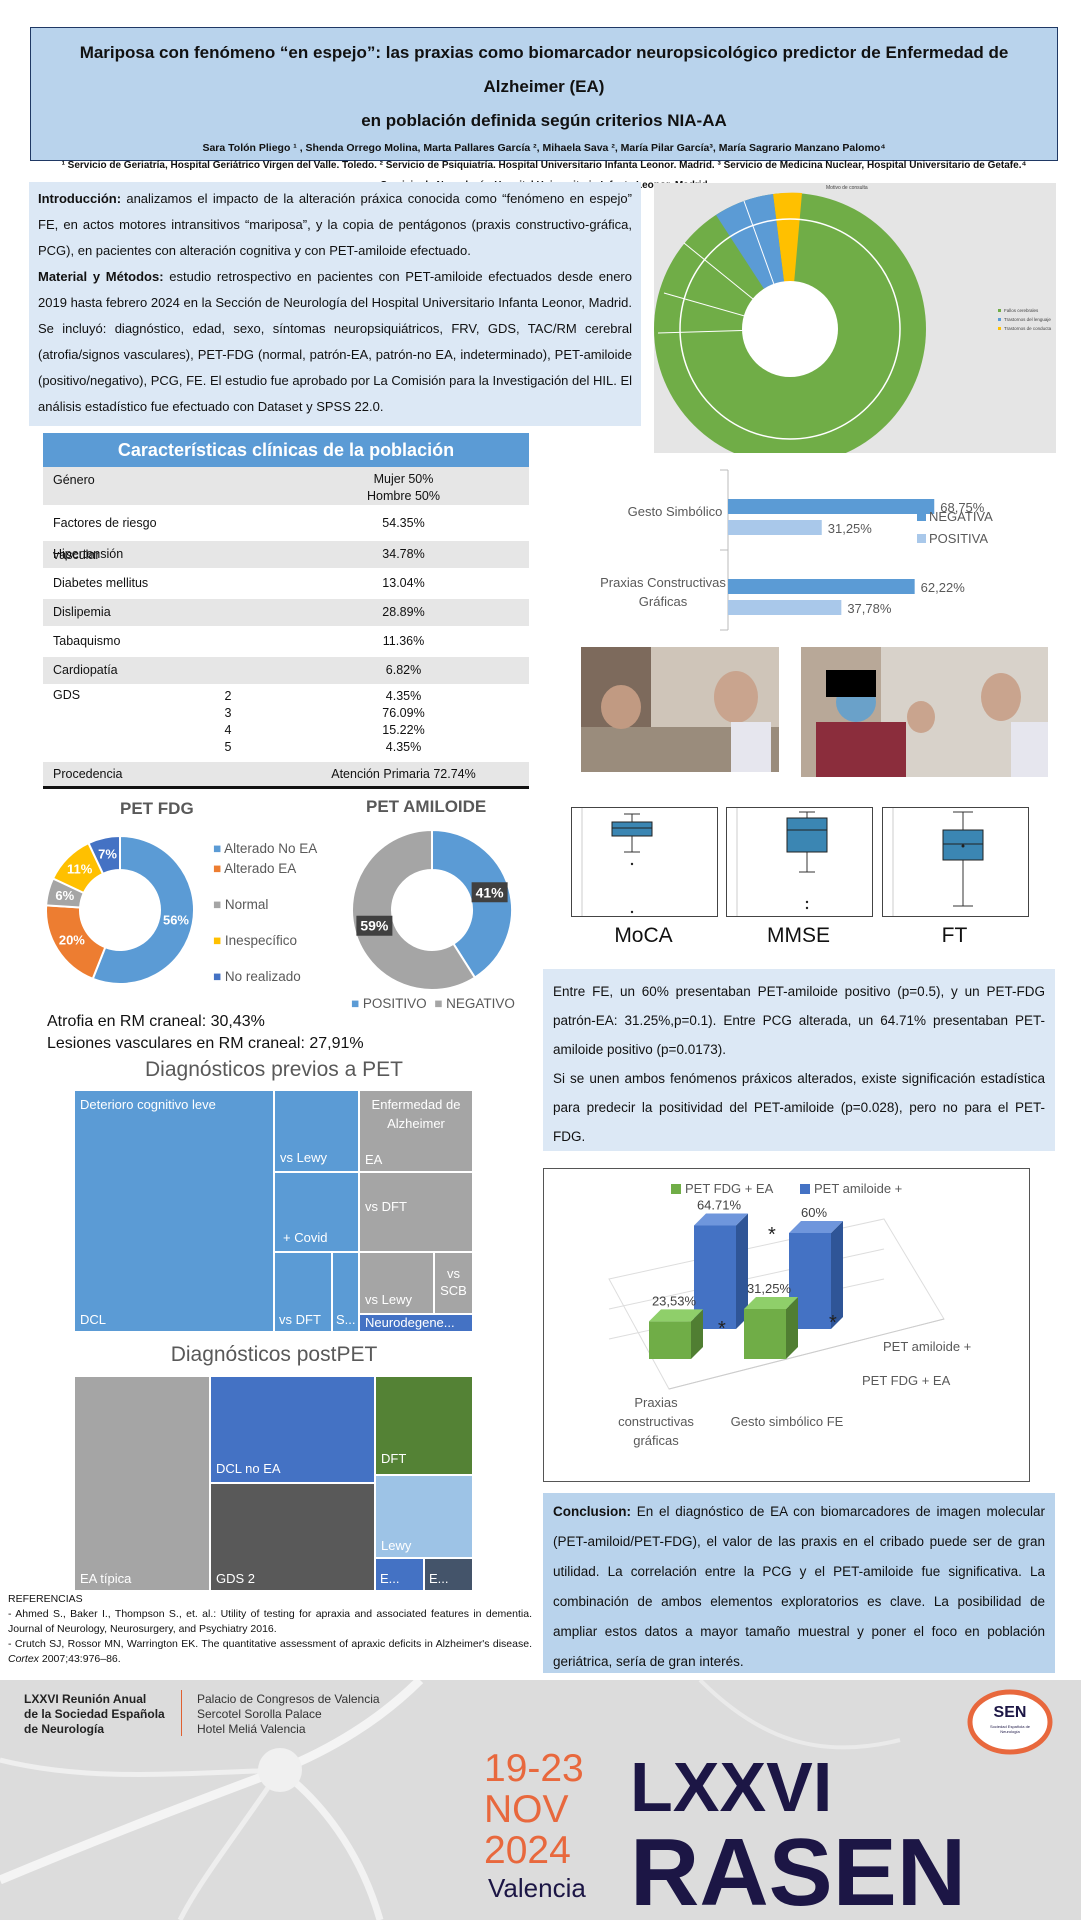  What do you see at coordinates (782, 862) in the screenshot?
I see `boxplot-mmse-svg` at bounding box center [782, 862].